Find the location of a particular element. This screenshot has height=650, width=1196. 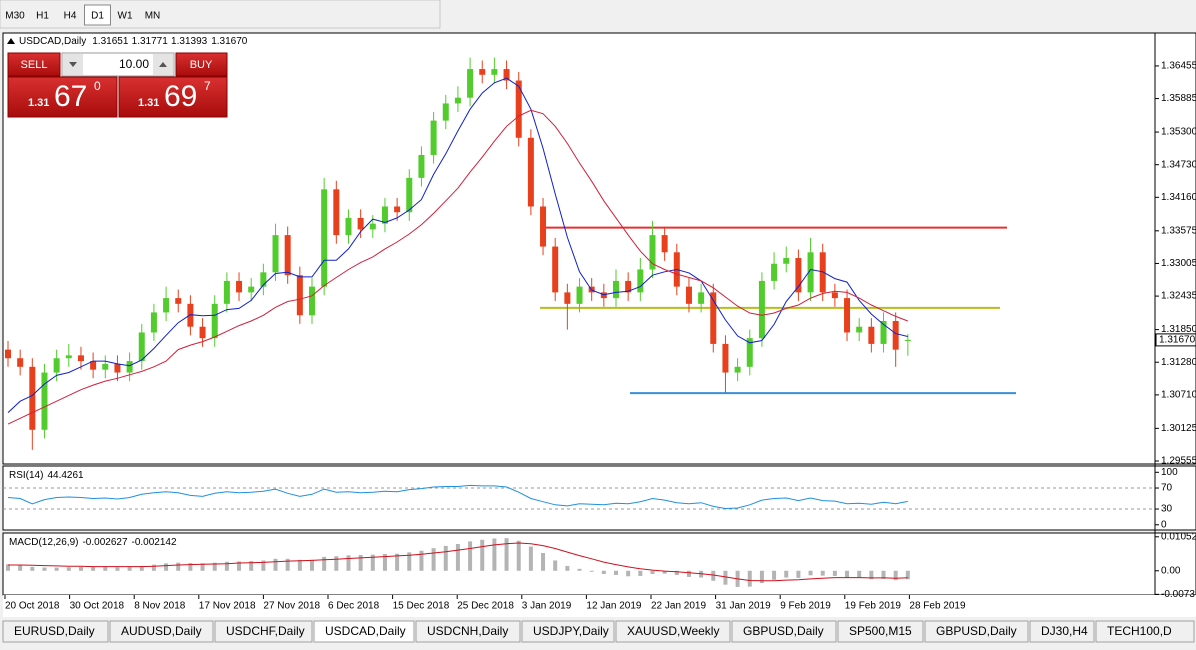

rsi-header: RSI(14) 44.4261 is located at coordinates (46, 475).